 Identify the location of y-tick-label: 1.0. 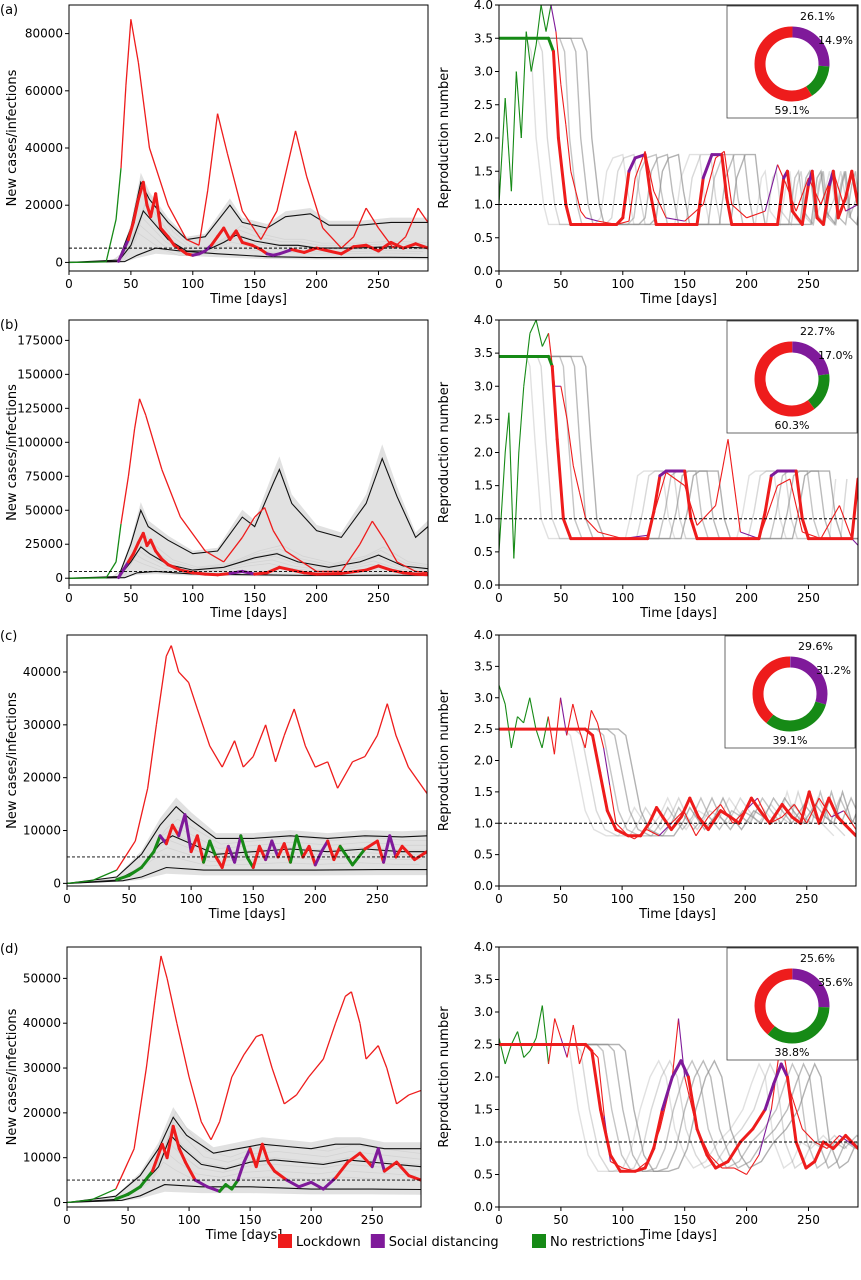
(483, 823).